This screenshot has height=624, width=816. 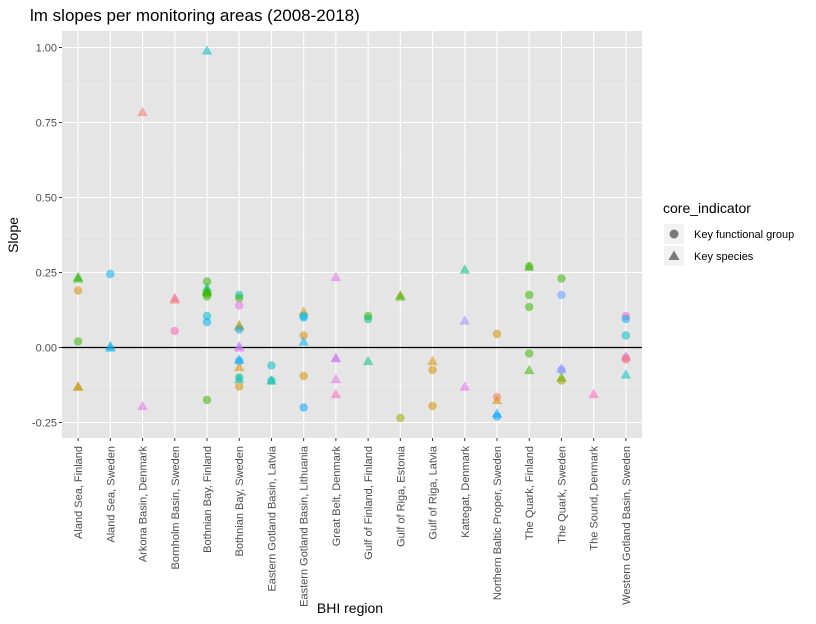 I want to click on y-tick-label: 0.25, so click(x=46, y=274).